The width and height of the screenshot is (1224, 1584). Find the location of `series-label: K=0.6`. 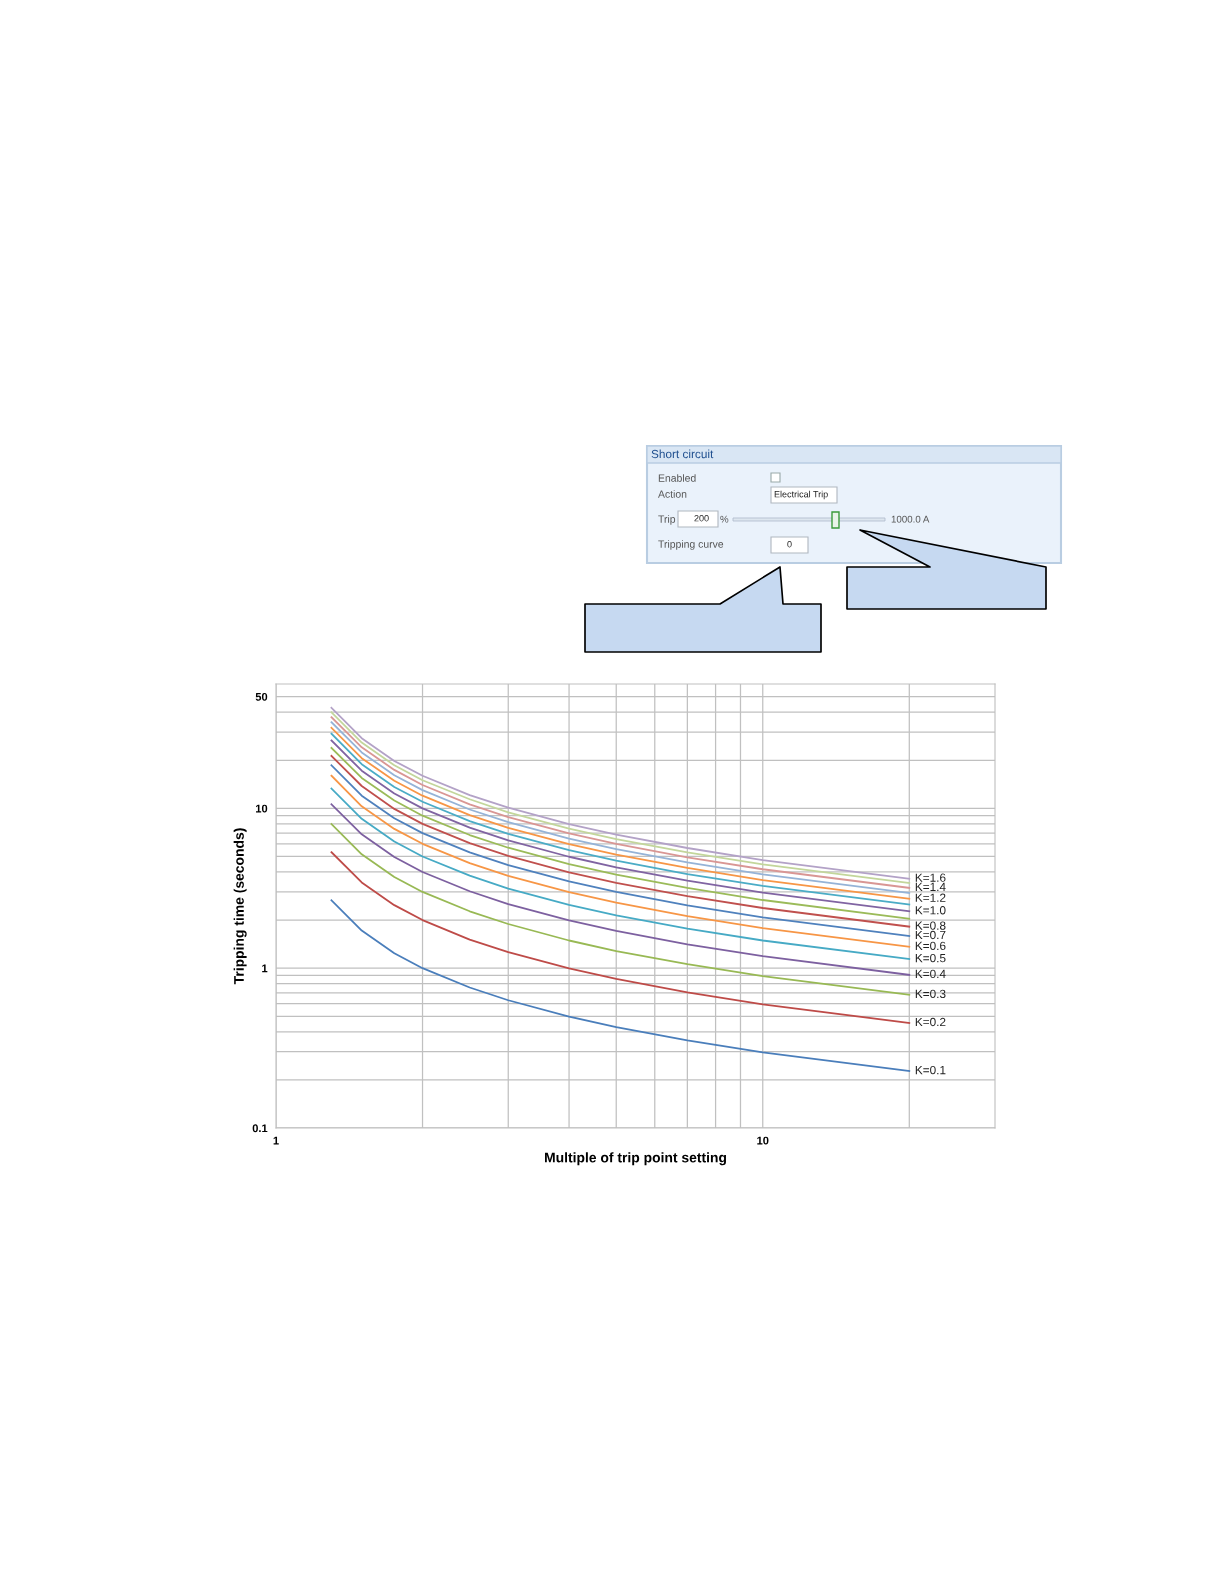

series-label: K=0.6 is located at coordinates (930, 946).